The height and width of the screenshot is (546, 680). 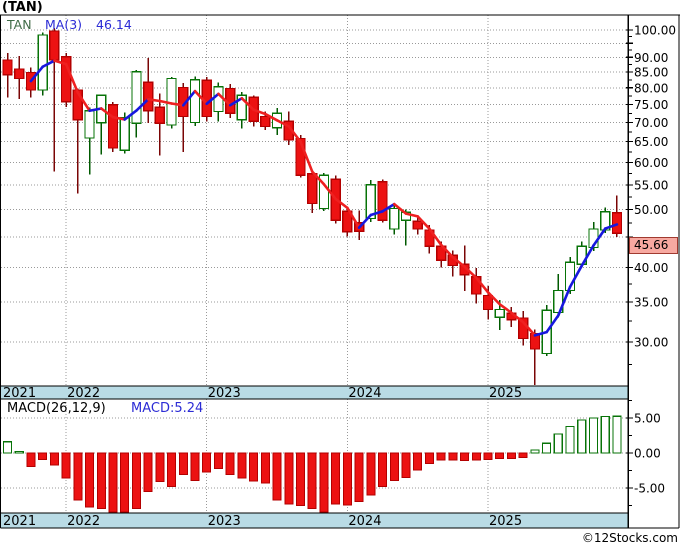 I want to click on price-tick-label: 90.00, so click(x=651, y=58).